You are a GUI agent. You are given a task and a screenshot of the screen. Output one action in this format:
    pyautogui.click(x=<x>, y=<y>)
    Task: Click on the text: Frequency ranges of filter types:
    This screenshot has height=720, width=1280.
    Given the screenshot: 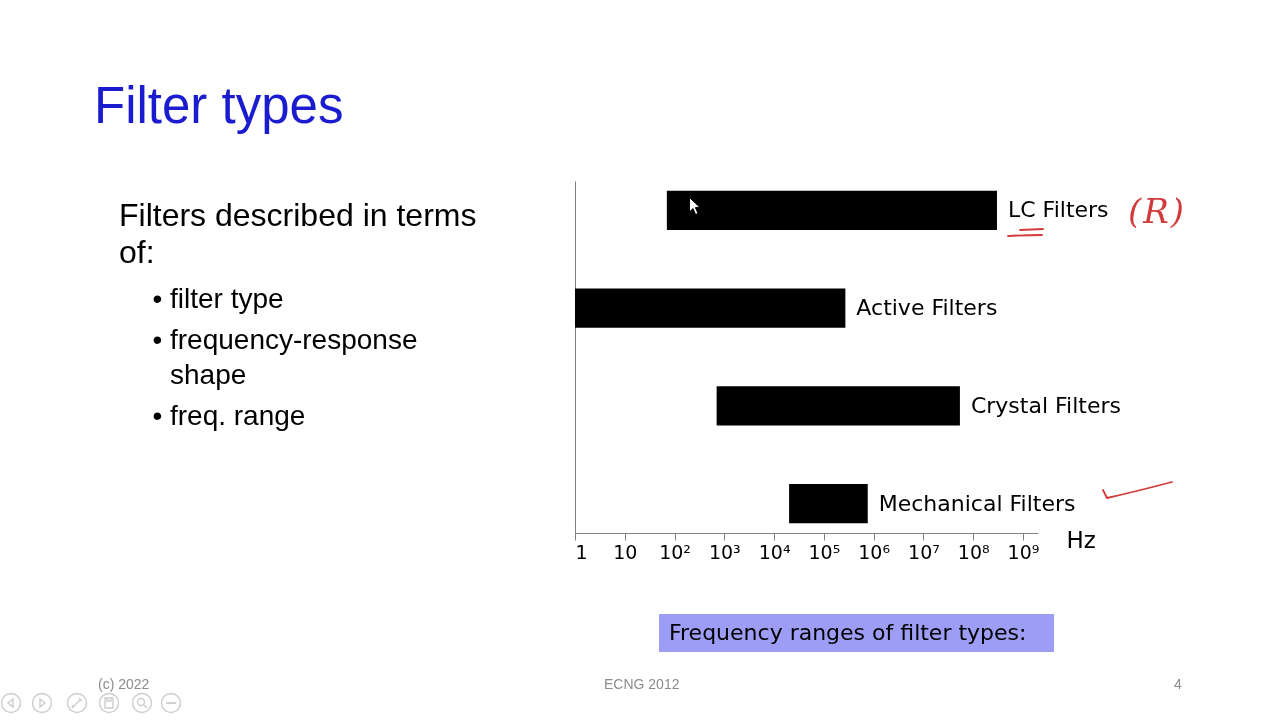 What is the action you would take?
    pyautogui.click(x=848, y=633)
    